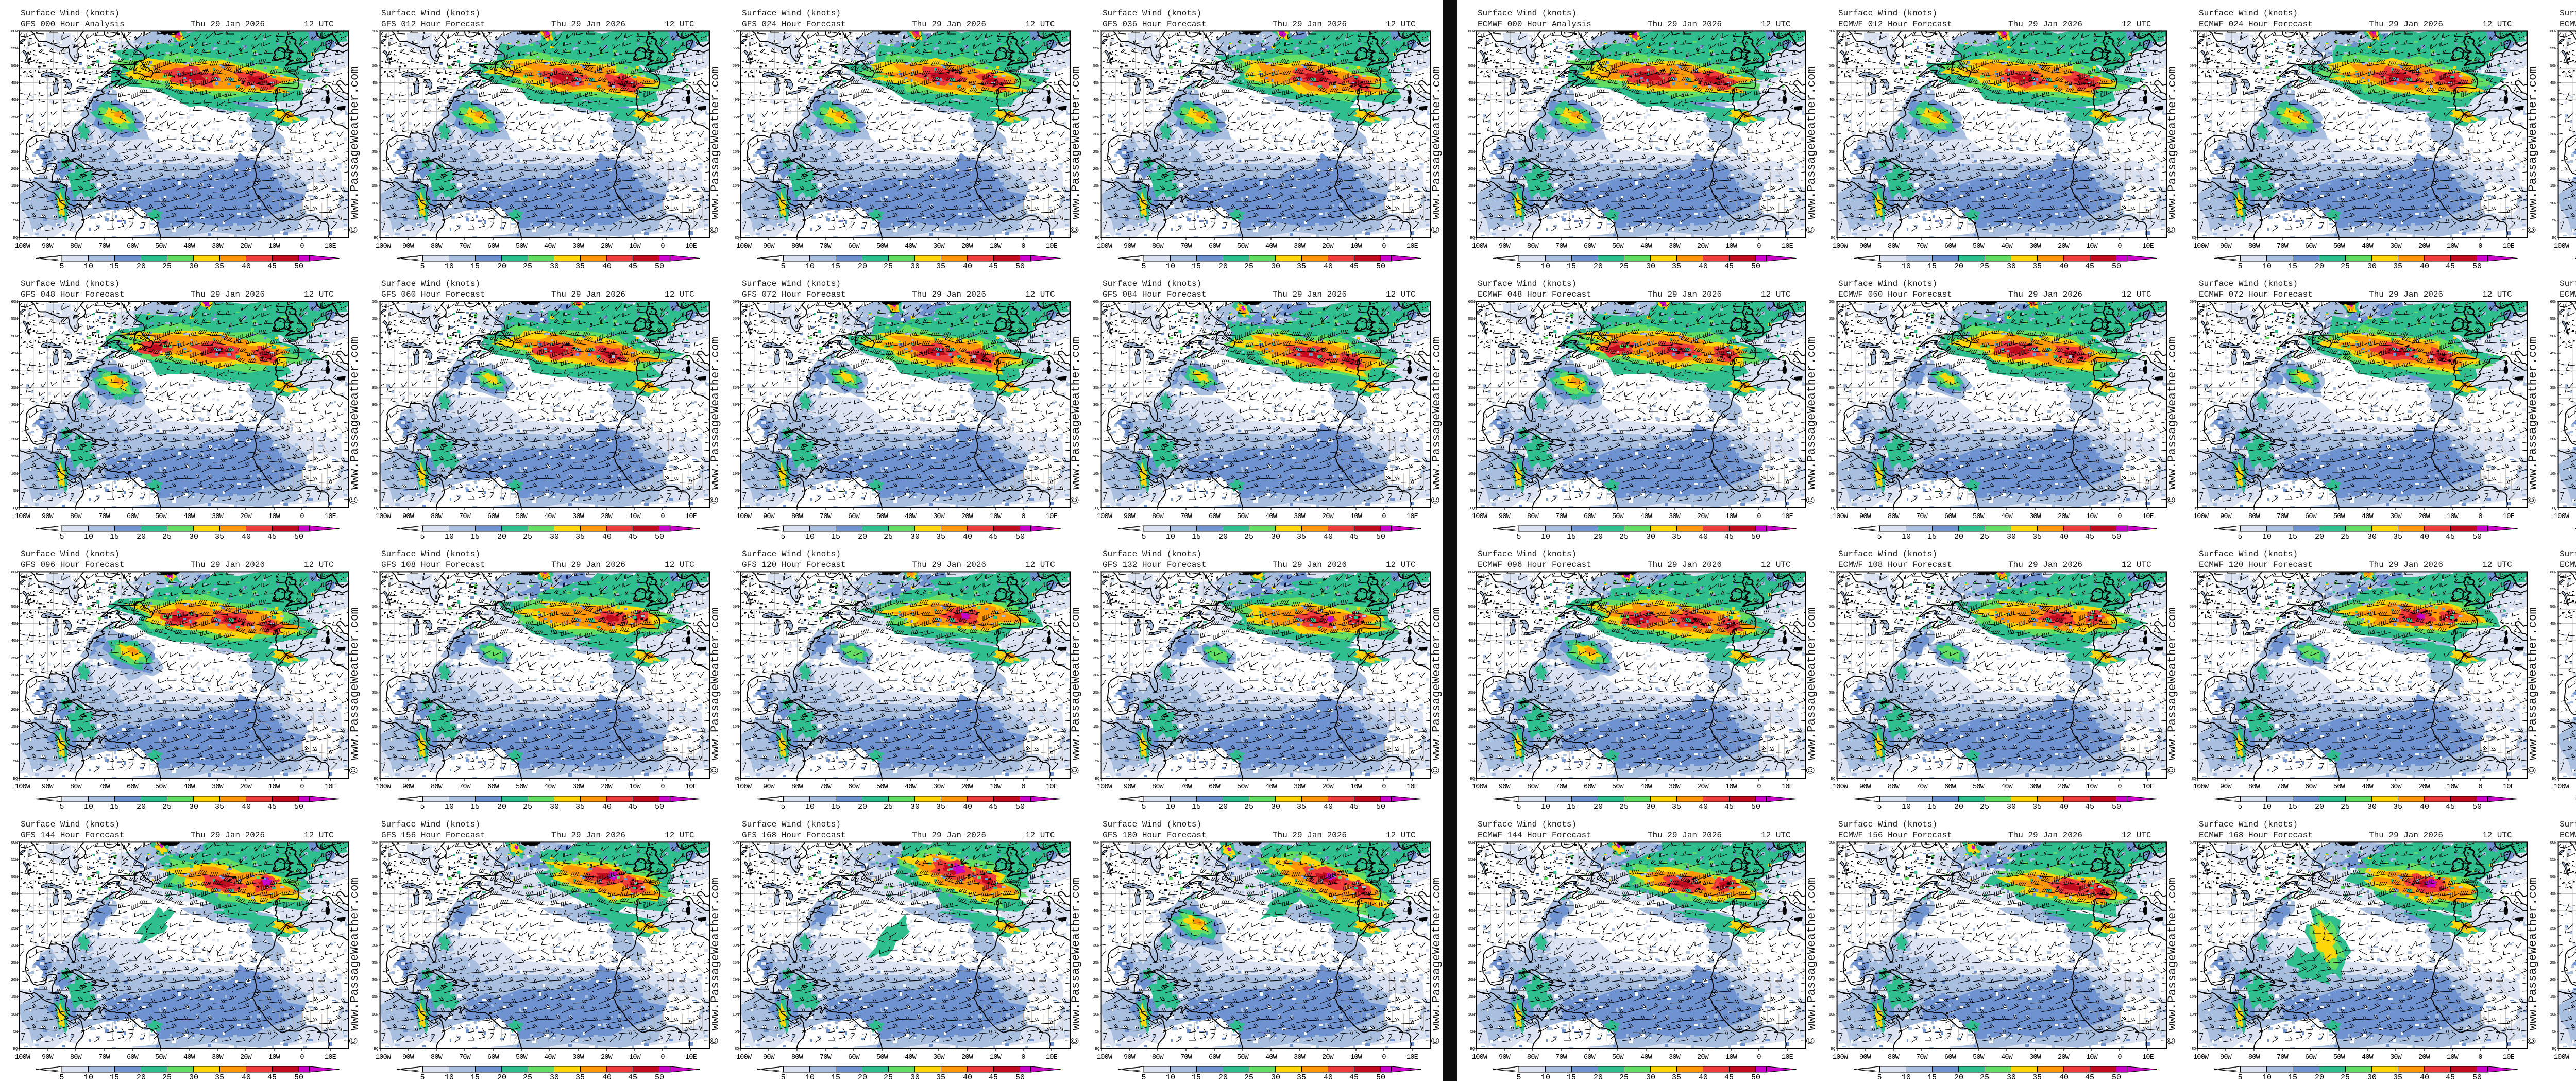  Describe the element at coordinates (1534, 565) in the screenshot. I see `svg-text: ECMWF 096 Hour Forecast` at that location.